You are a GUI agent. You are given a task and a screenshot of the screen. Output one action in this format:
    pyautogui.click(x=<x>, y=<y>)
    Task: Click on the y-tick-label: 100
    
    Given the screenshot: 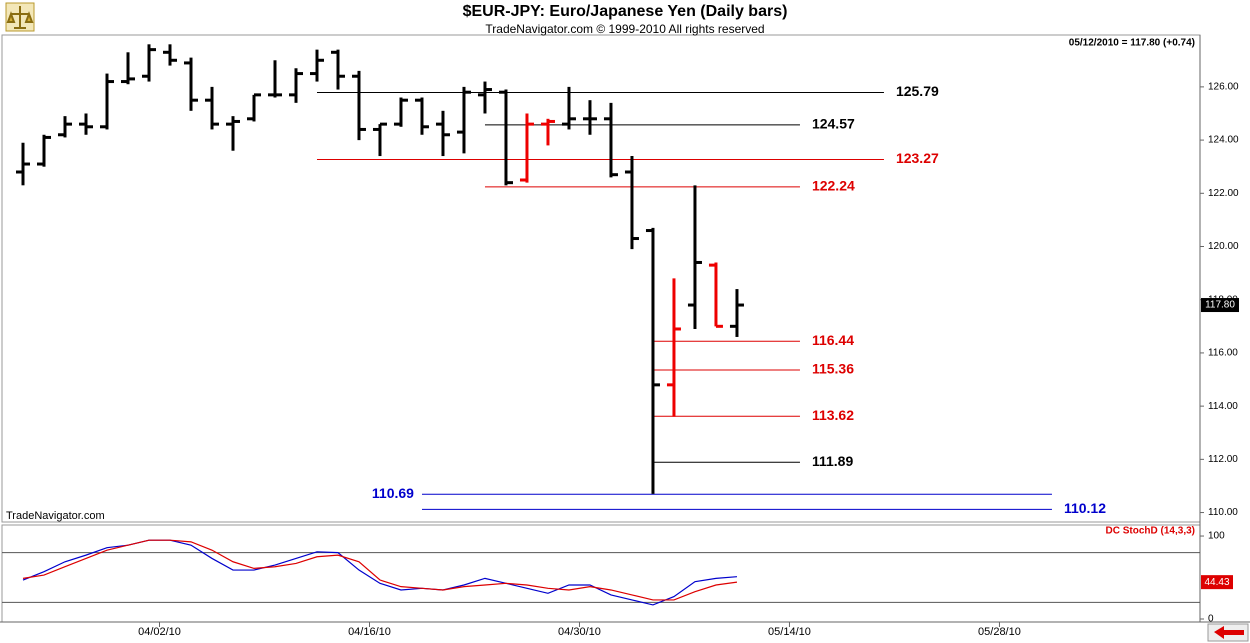 What is the action you would take?
    pyautogui.click(x=1216, y=536)
    